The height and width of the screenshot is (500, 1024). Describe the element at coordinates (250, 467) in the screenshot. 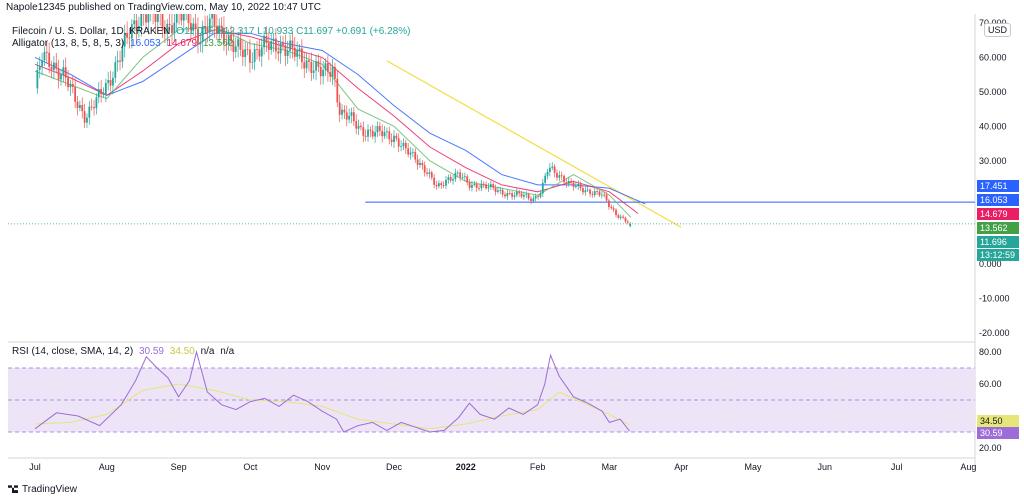

I see `time-tick-label: Oct` at that location.